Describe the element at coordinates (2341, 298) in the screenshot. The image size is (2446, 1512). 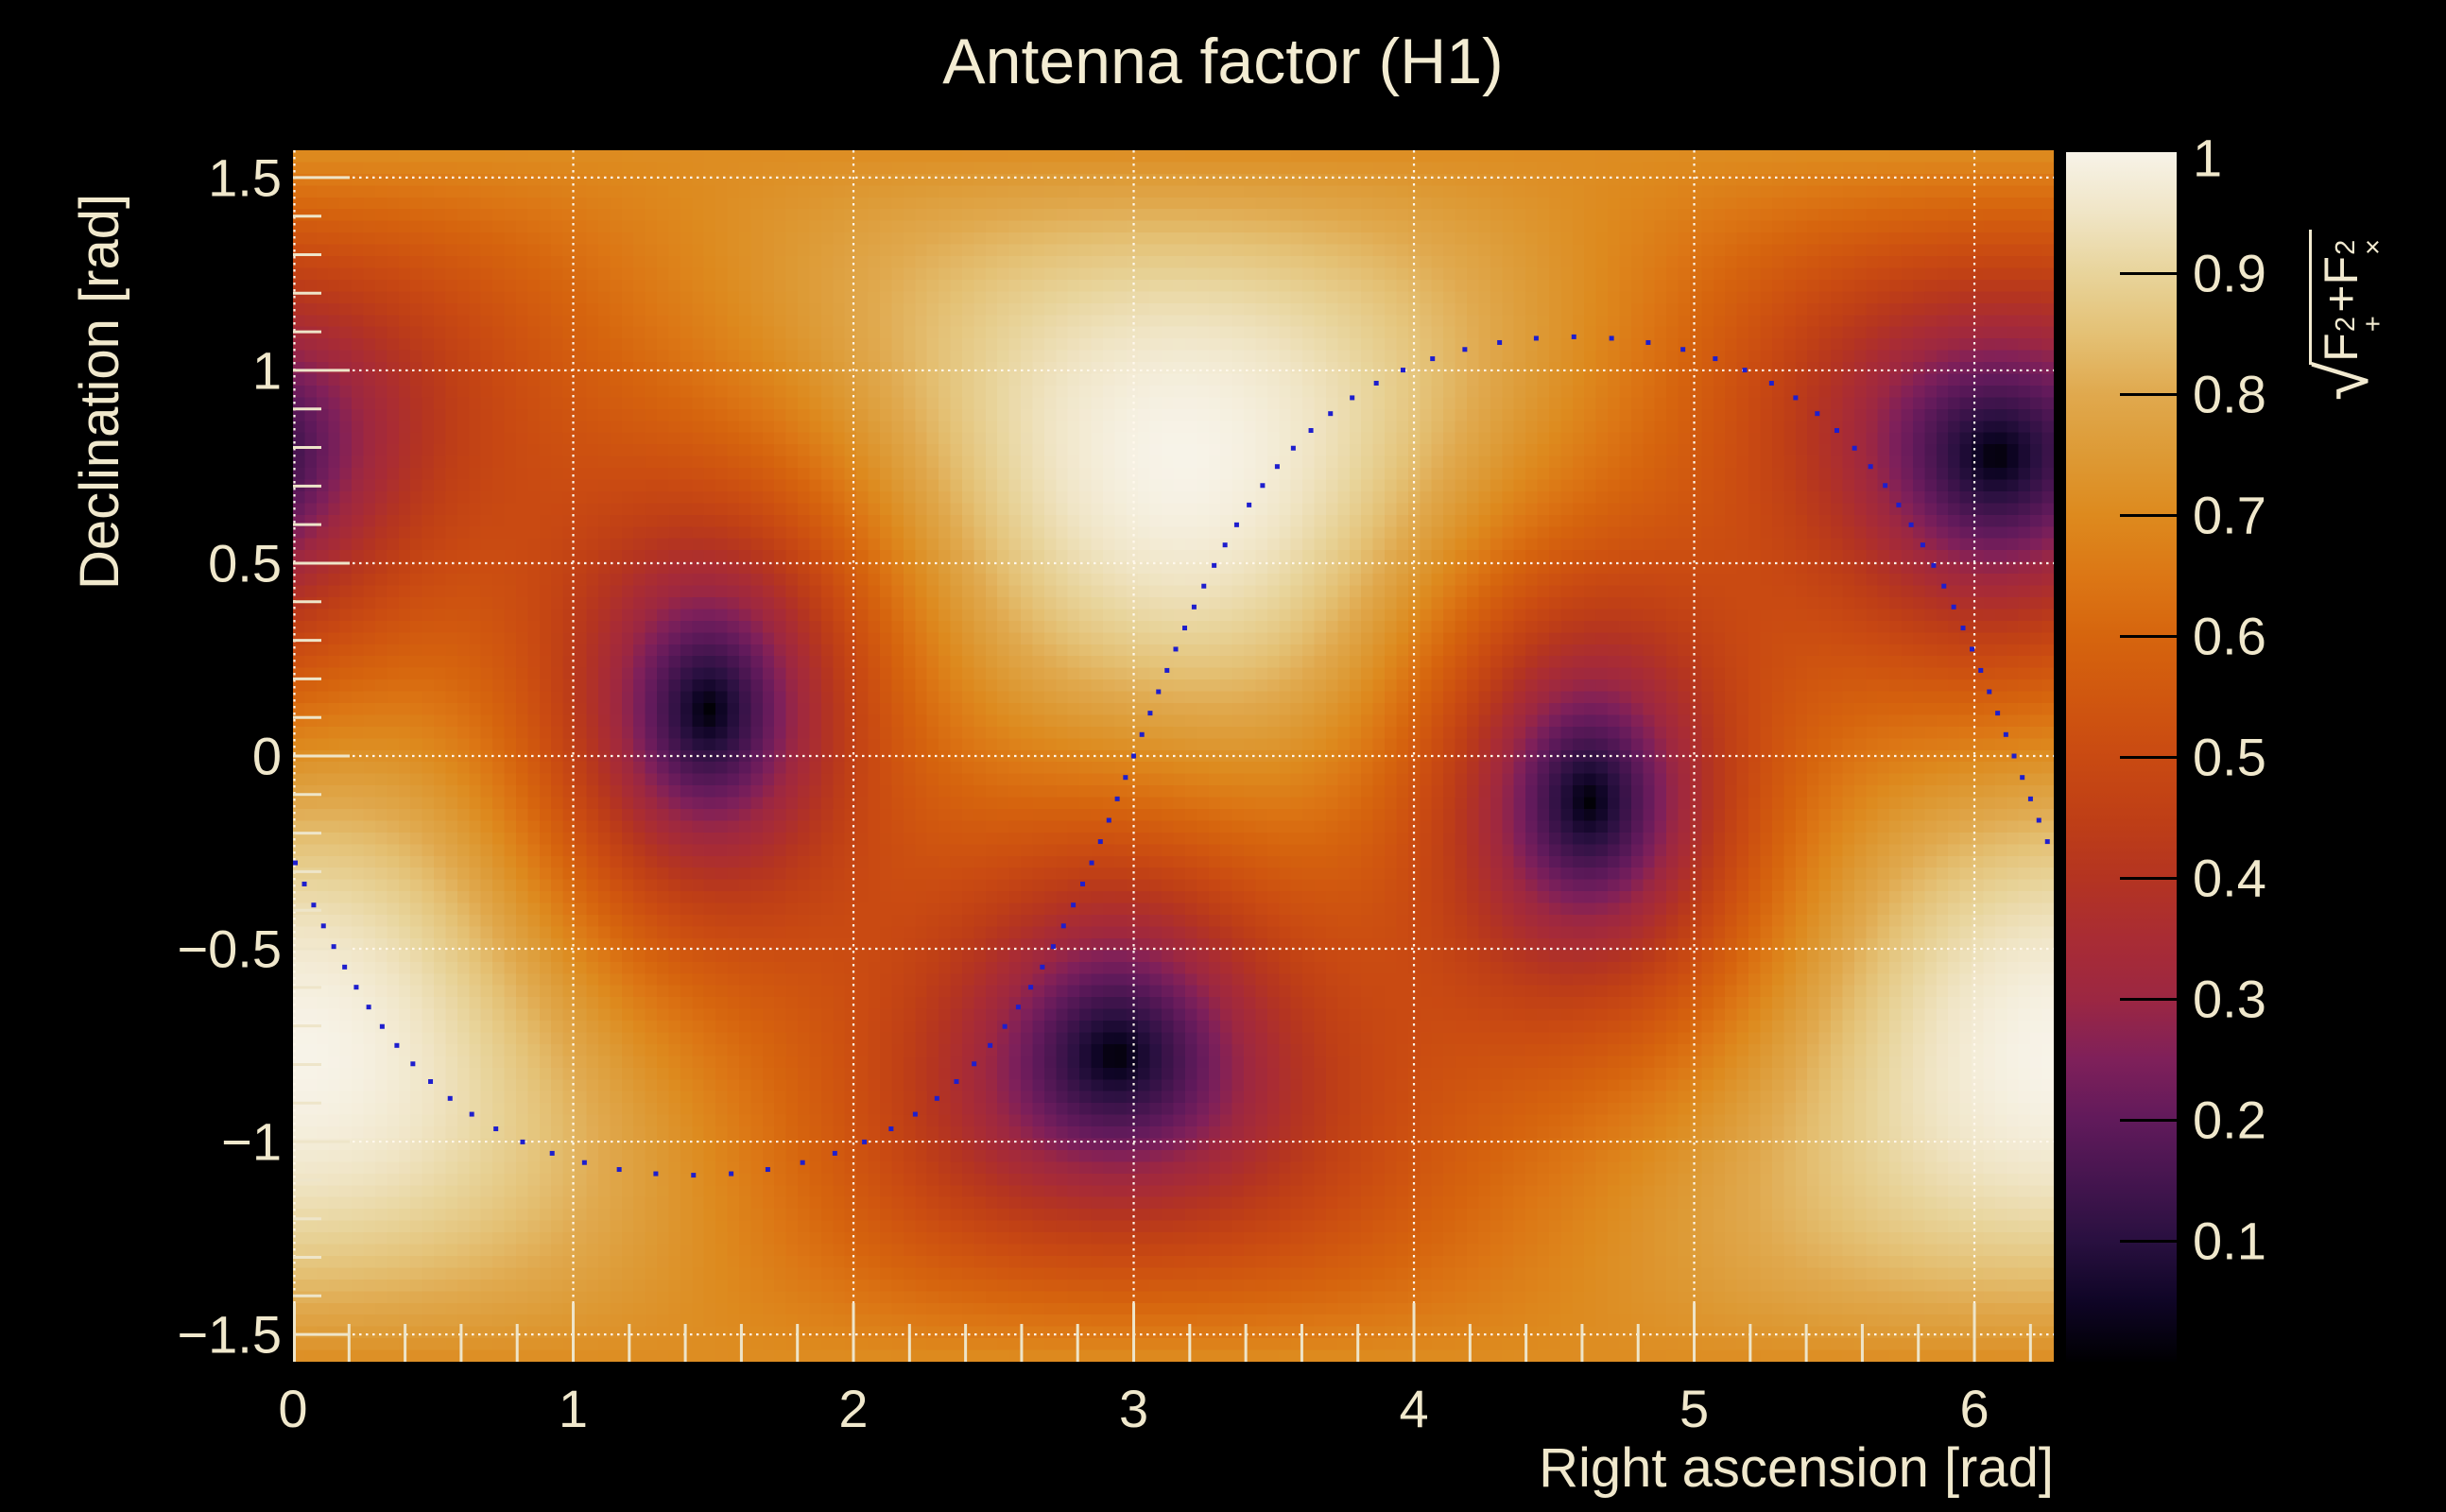
I see `plus-sign: +` at that location.